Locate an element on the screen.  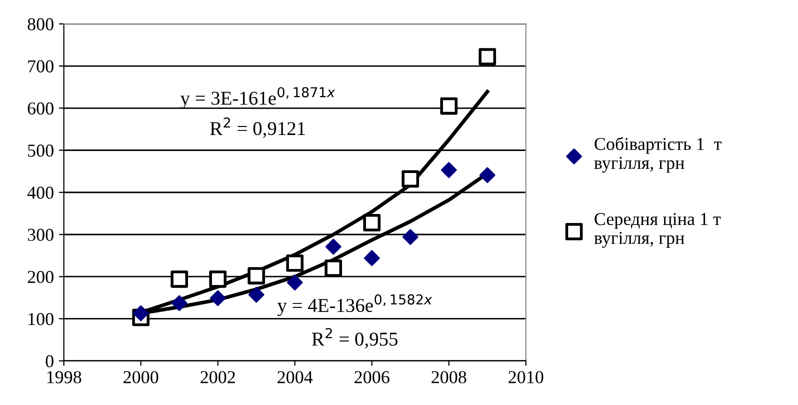
y-tick-label: 0 is located at coordinates (50, 361).